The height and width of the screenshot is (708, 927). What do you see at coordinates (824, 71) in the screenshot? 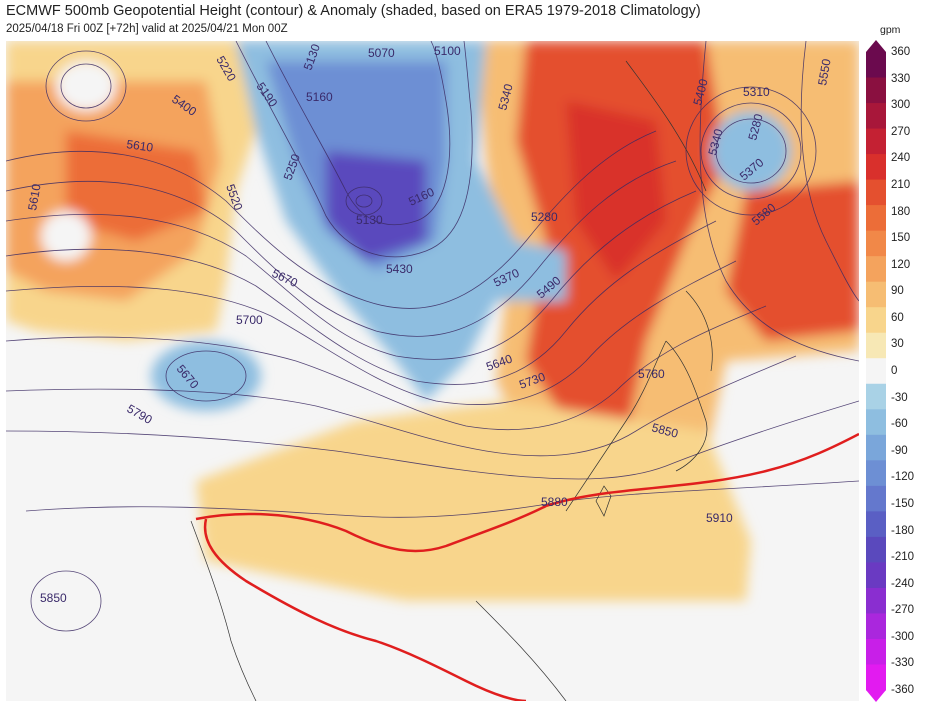
I see `contour-label: 5550` at bounding box center [824, 71].